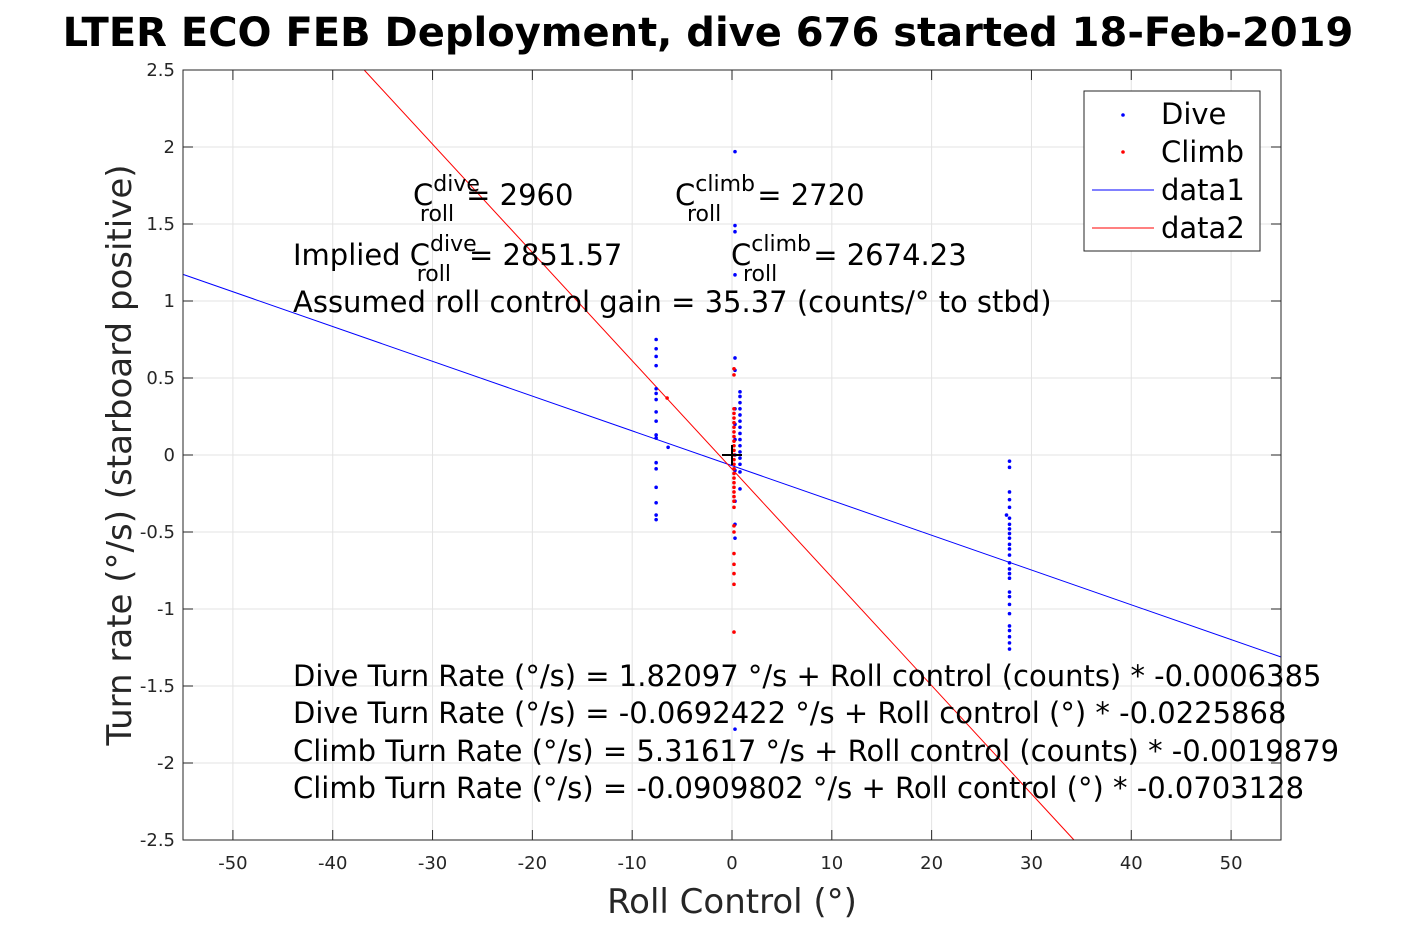 The height and width of the screenshot is (945, 1417). Describe the element at coordinates (731, 863) in the screenshot. I see `x-tick-label: 0` at that location.